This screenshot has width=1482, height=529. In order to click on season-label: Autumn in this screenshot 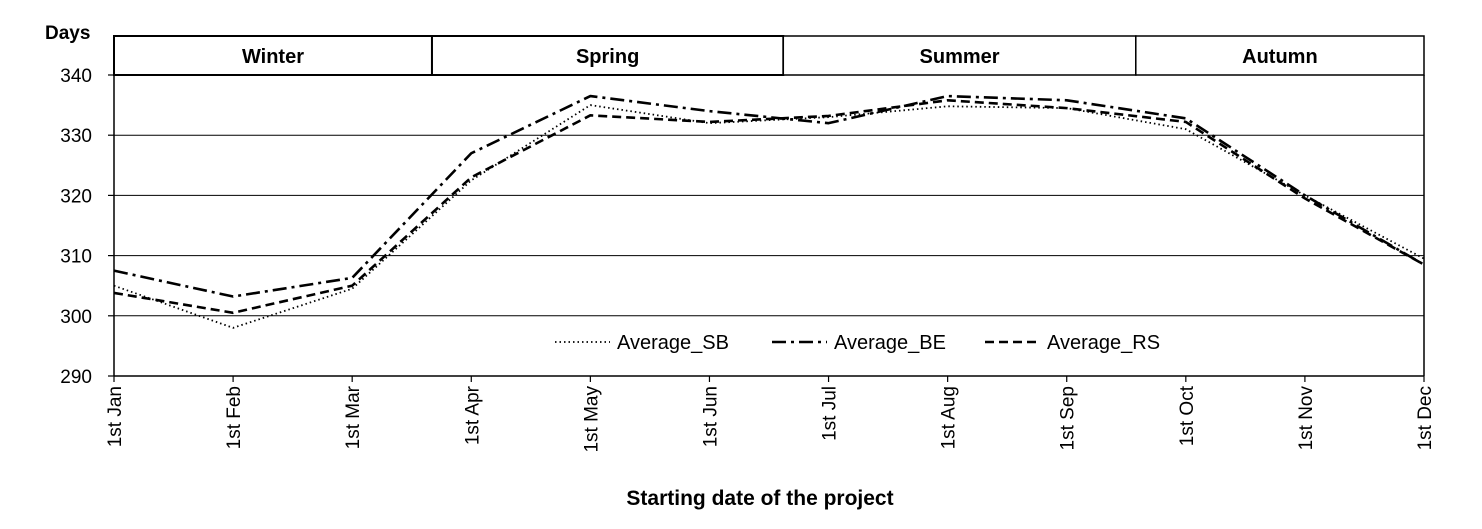, I will do `click(1280, 57)`.